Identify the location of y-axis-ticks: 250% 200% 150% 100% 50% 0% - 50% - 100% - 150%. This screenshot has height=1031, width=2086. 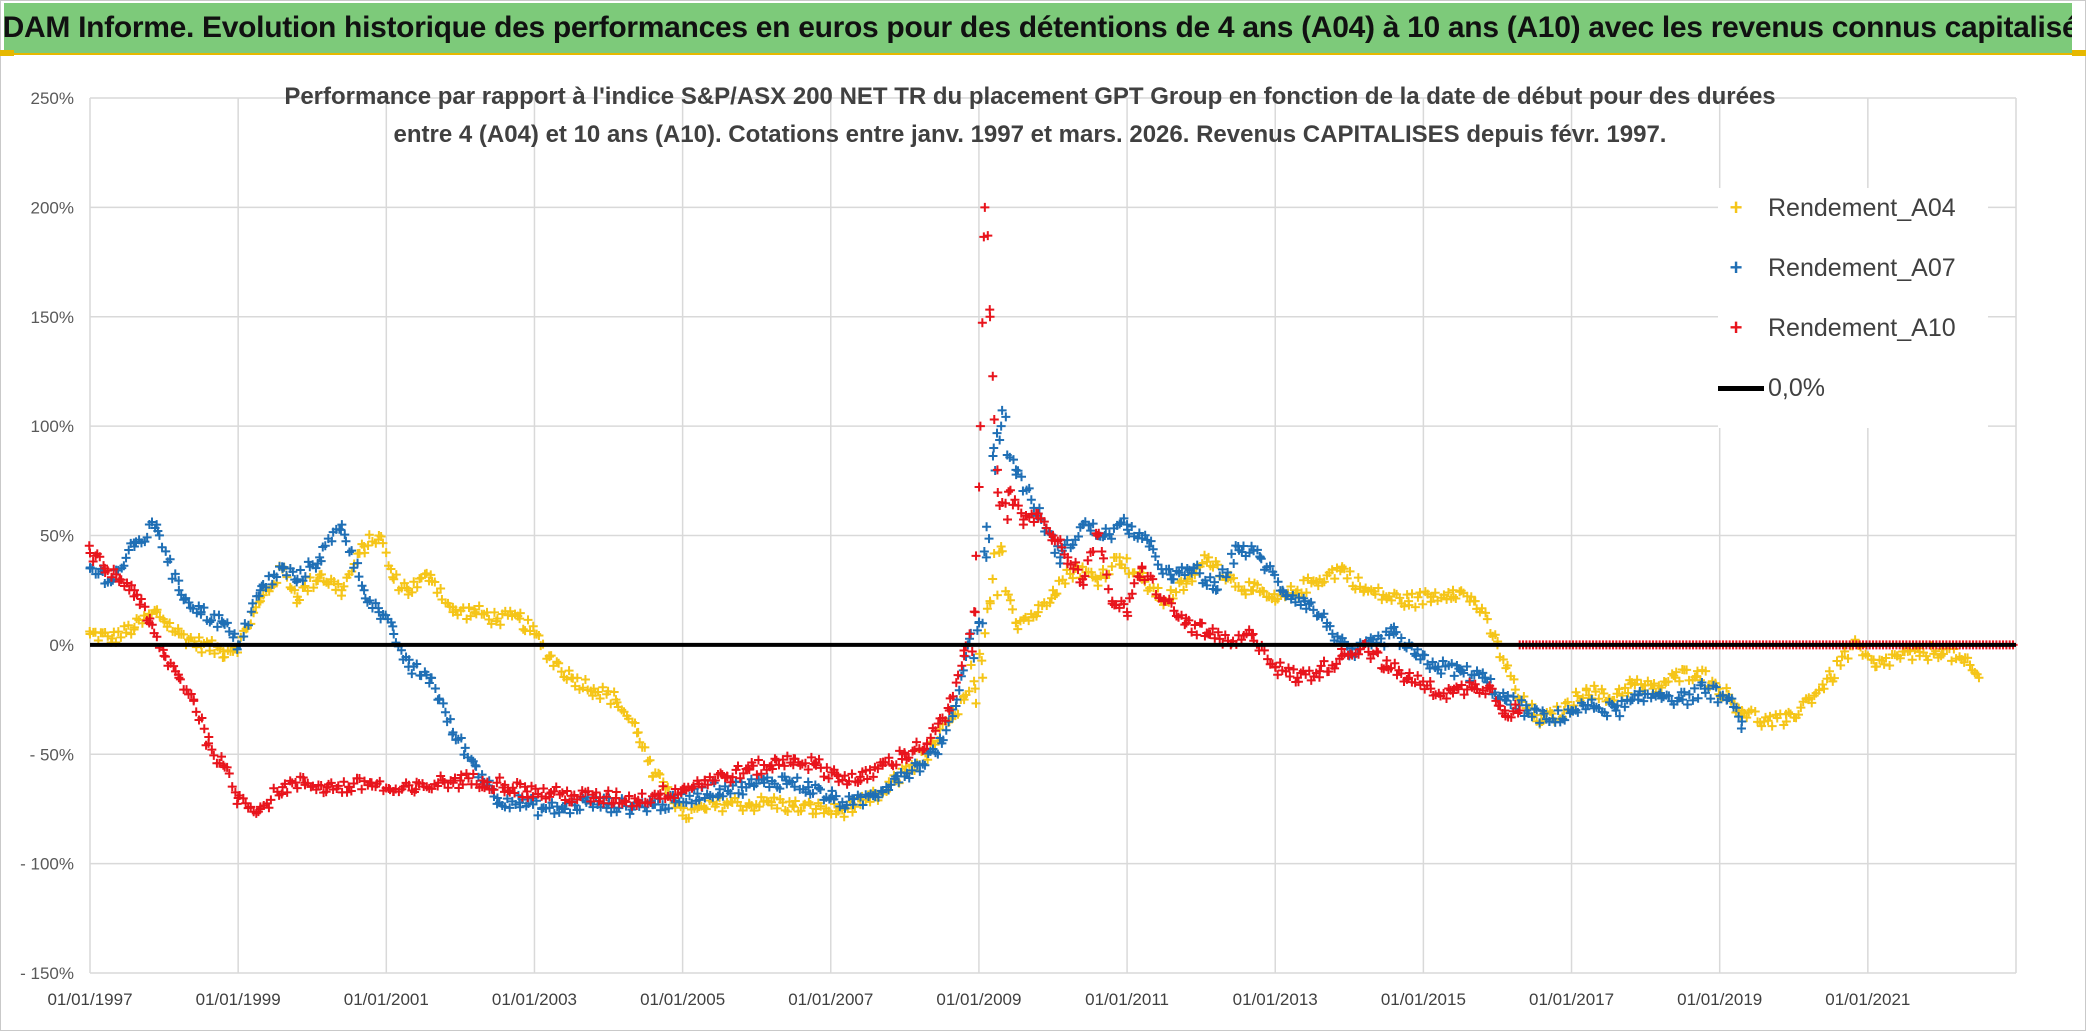
(47, 536).